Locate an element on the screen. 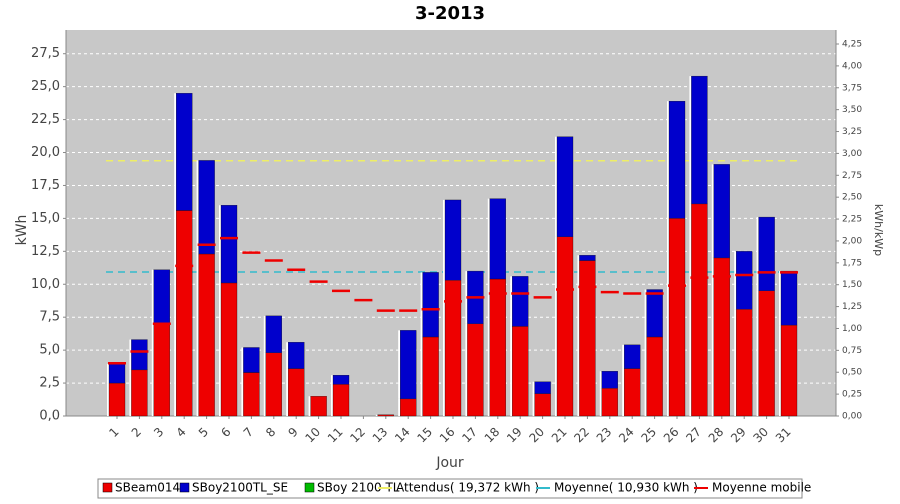  y-tick-label: 10,0 is located at coordinates (45, 284).